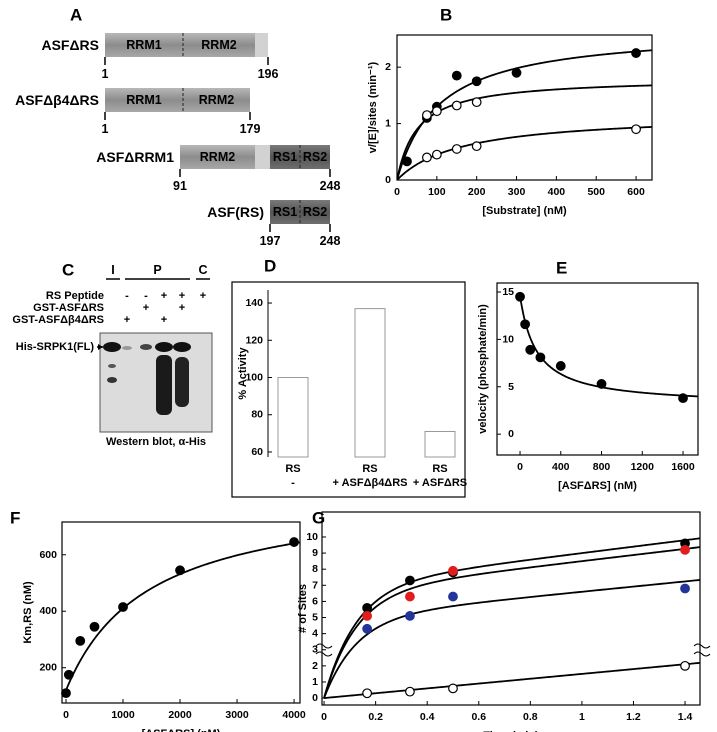  What do you see at coordinates (57, 100) in the screenshot?
I see `construct-name: ASFΔβ4ΔRS` at bounding box center [57, 100].